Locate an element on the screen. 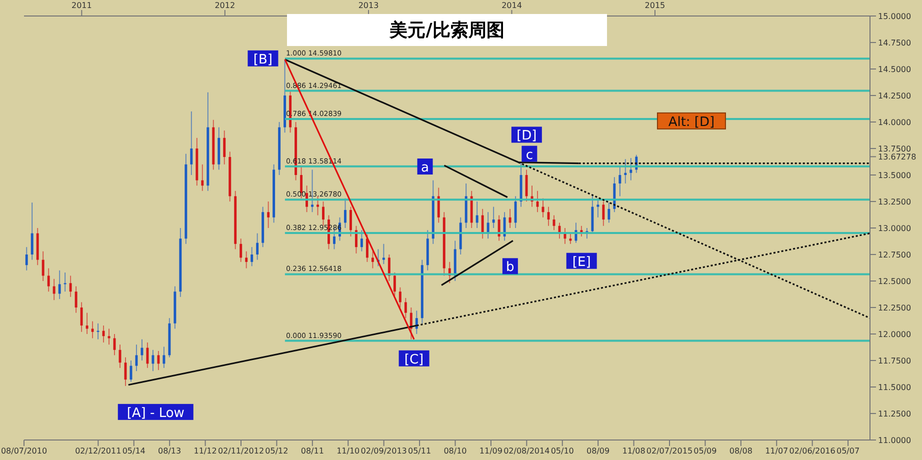 This screenshot has height=460, width=922. x-tick-label: 05/14 is located at coordinates (134, 451).